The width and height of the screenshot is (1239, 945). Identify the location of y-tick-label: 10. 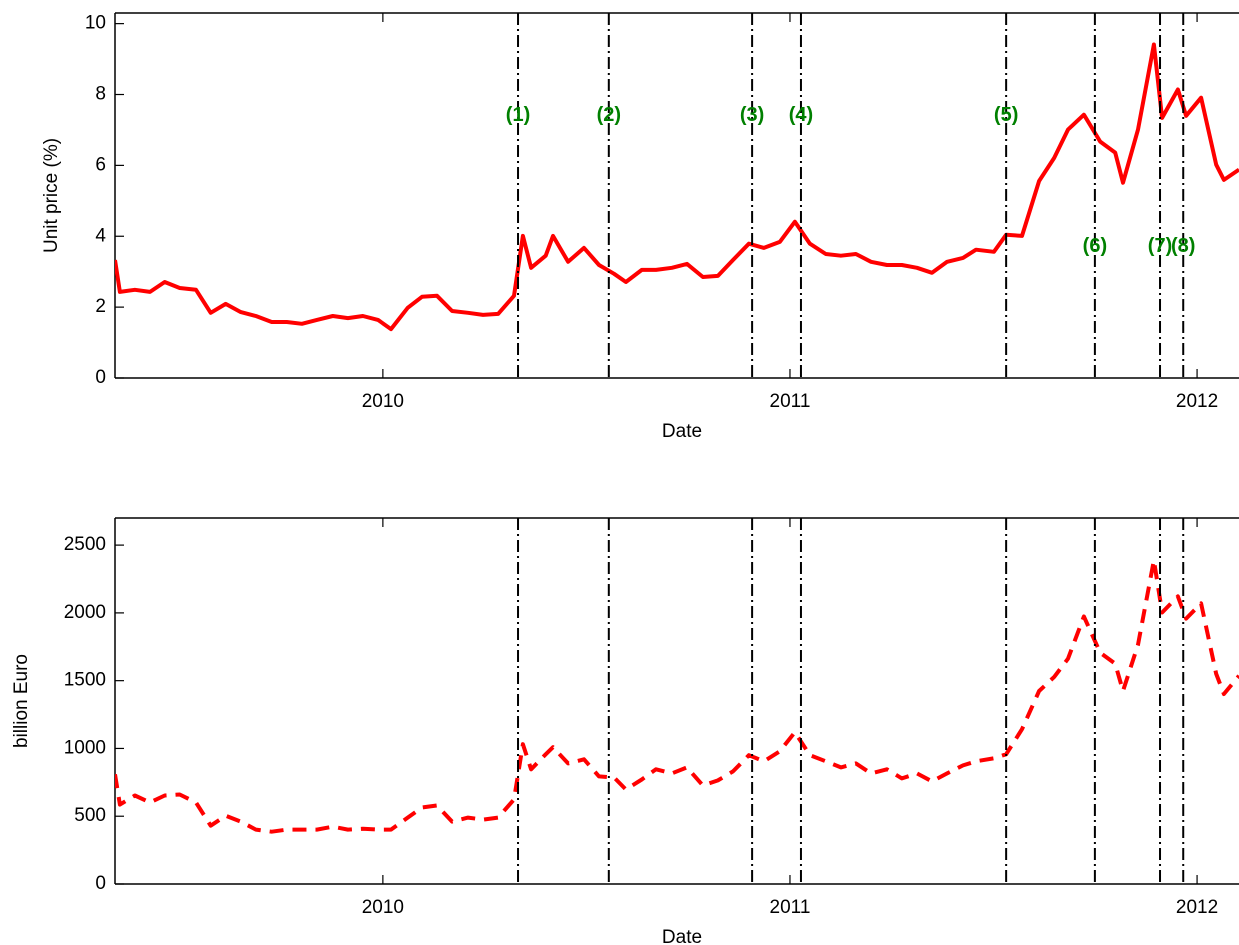
(95, 23).